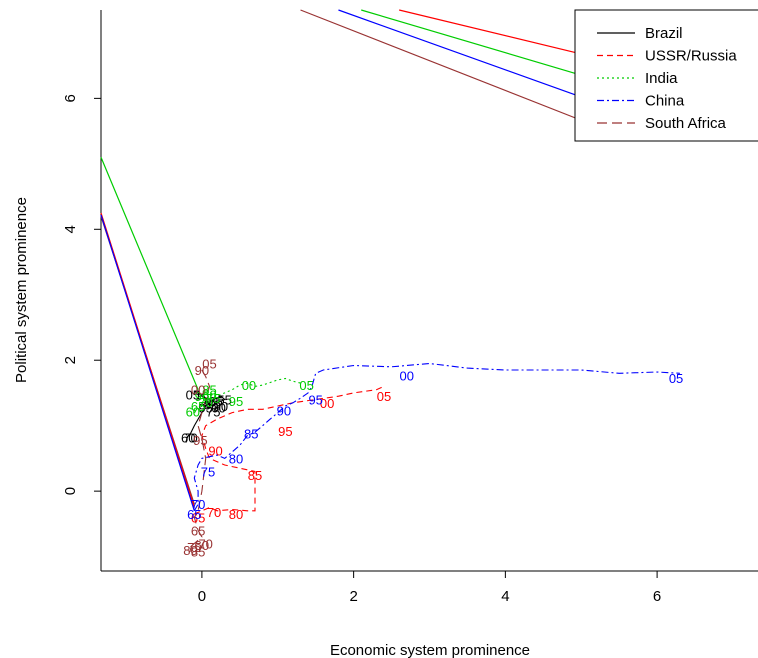 The height and width of the screenshot is (658, 758). Describe the element at coordinates (81, 294) in the screenshot. I see `y-axis: 0 2 4 6` at that location.